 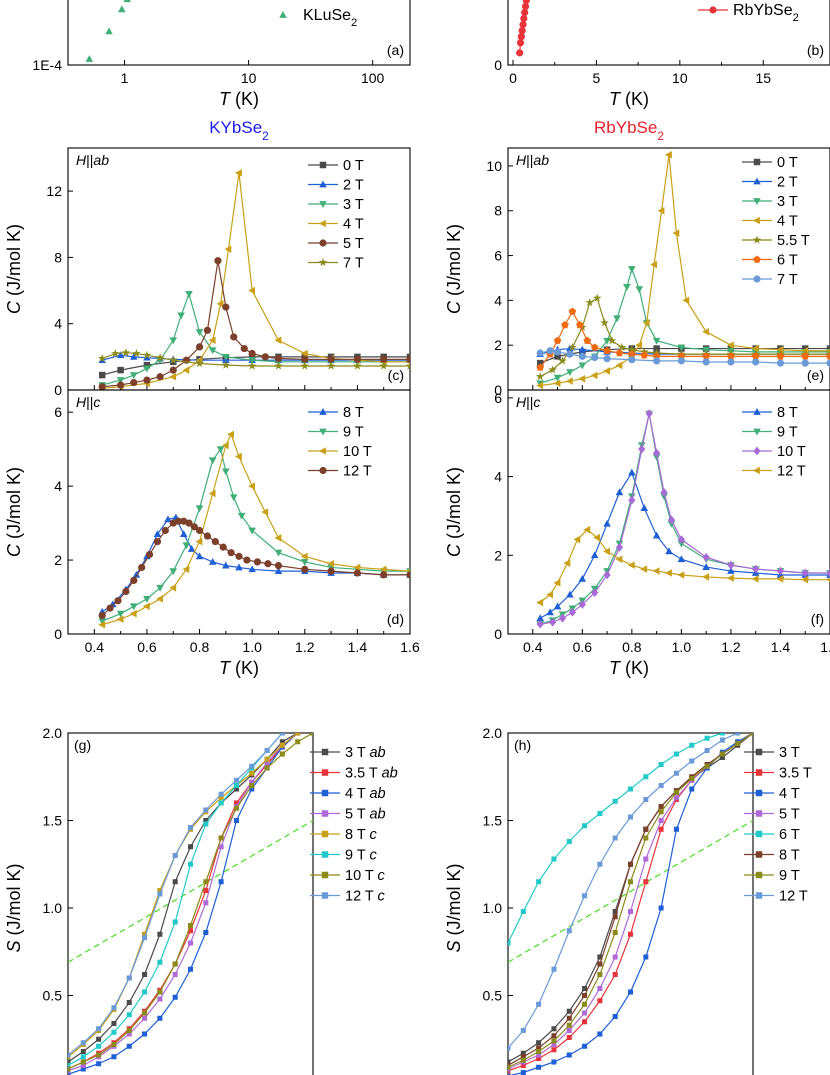 I want to click on y-tick-label-e: 0, so click(x=498, y=390).